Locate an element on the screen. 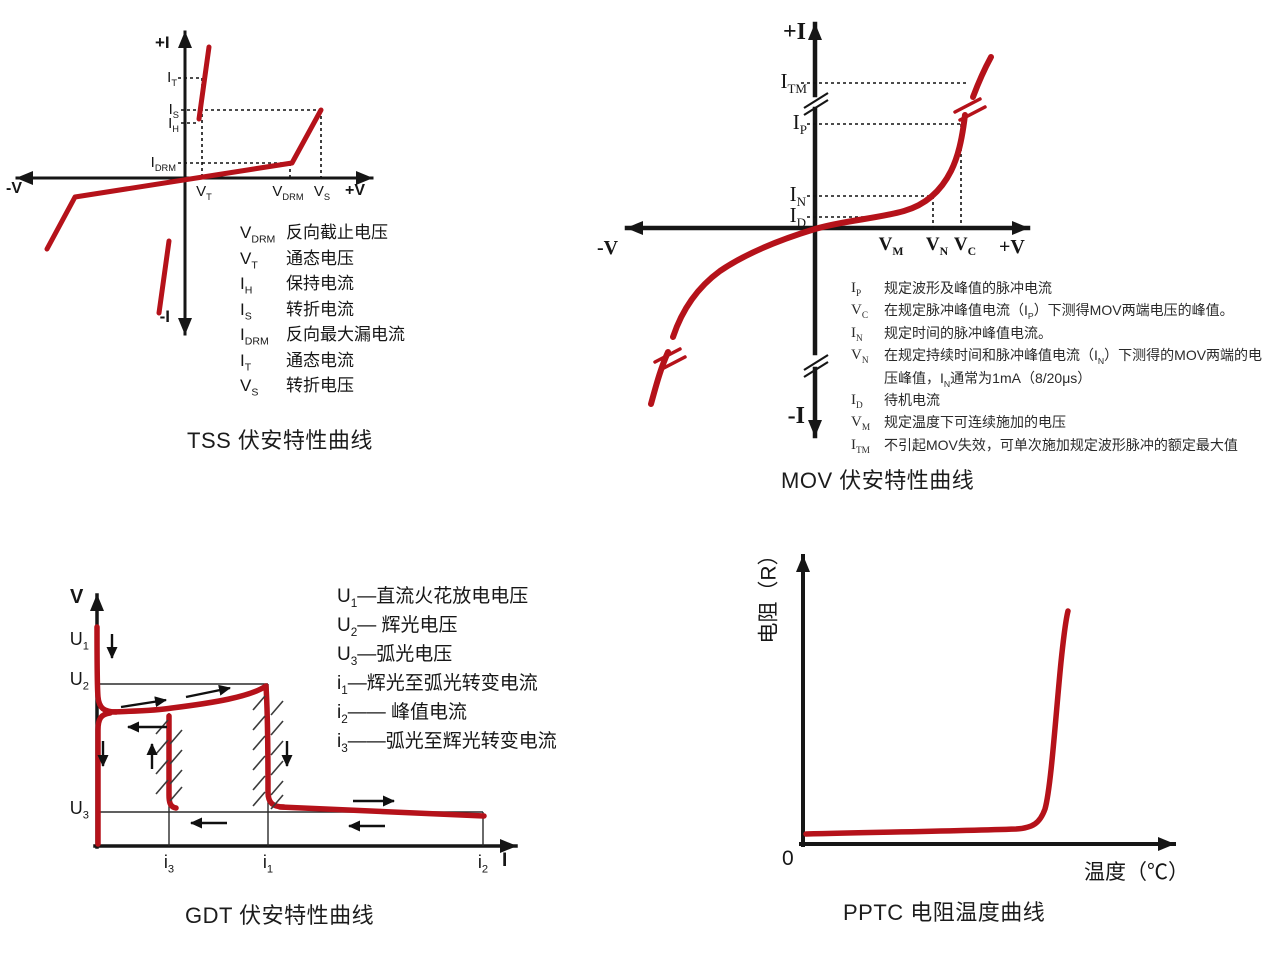 The height and width of the screenshot is (958, 1268). gdt-curve is located at coordinates (290, 735).